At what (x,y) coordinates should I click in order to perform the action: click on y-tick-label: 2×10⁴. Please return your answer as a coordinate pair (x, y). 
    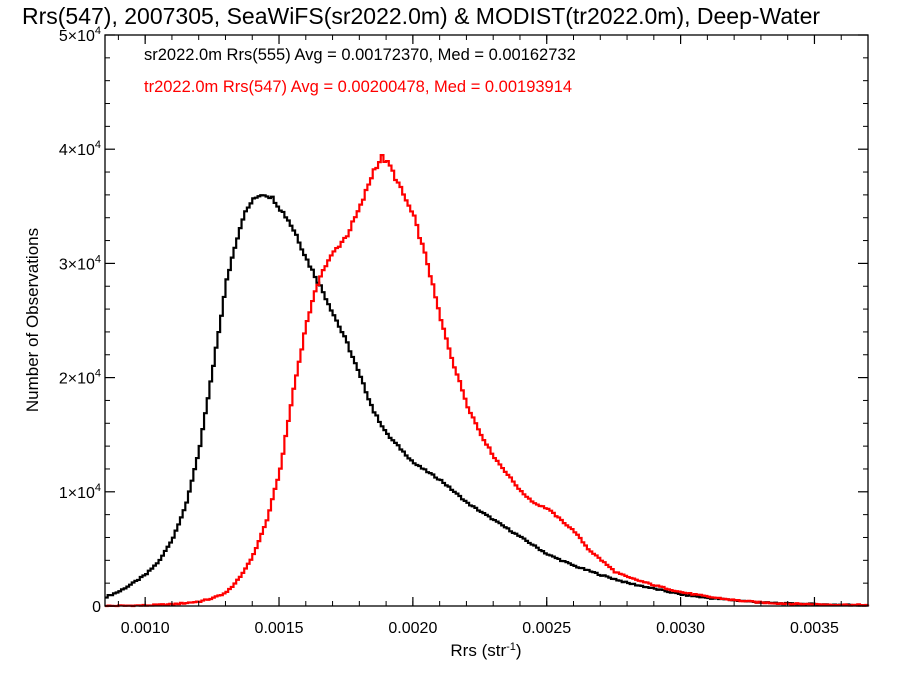
    Looking at the image, I should click on (80, 378).